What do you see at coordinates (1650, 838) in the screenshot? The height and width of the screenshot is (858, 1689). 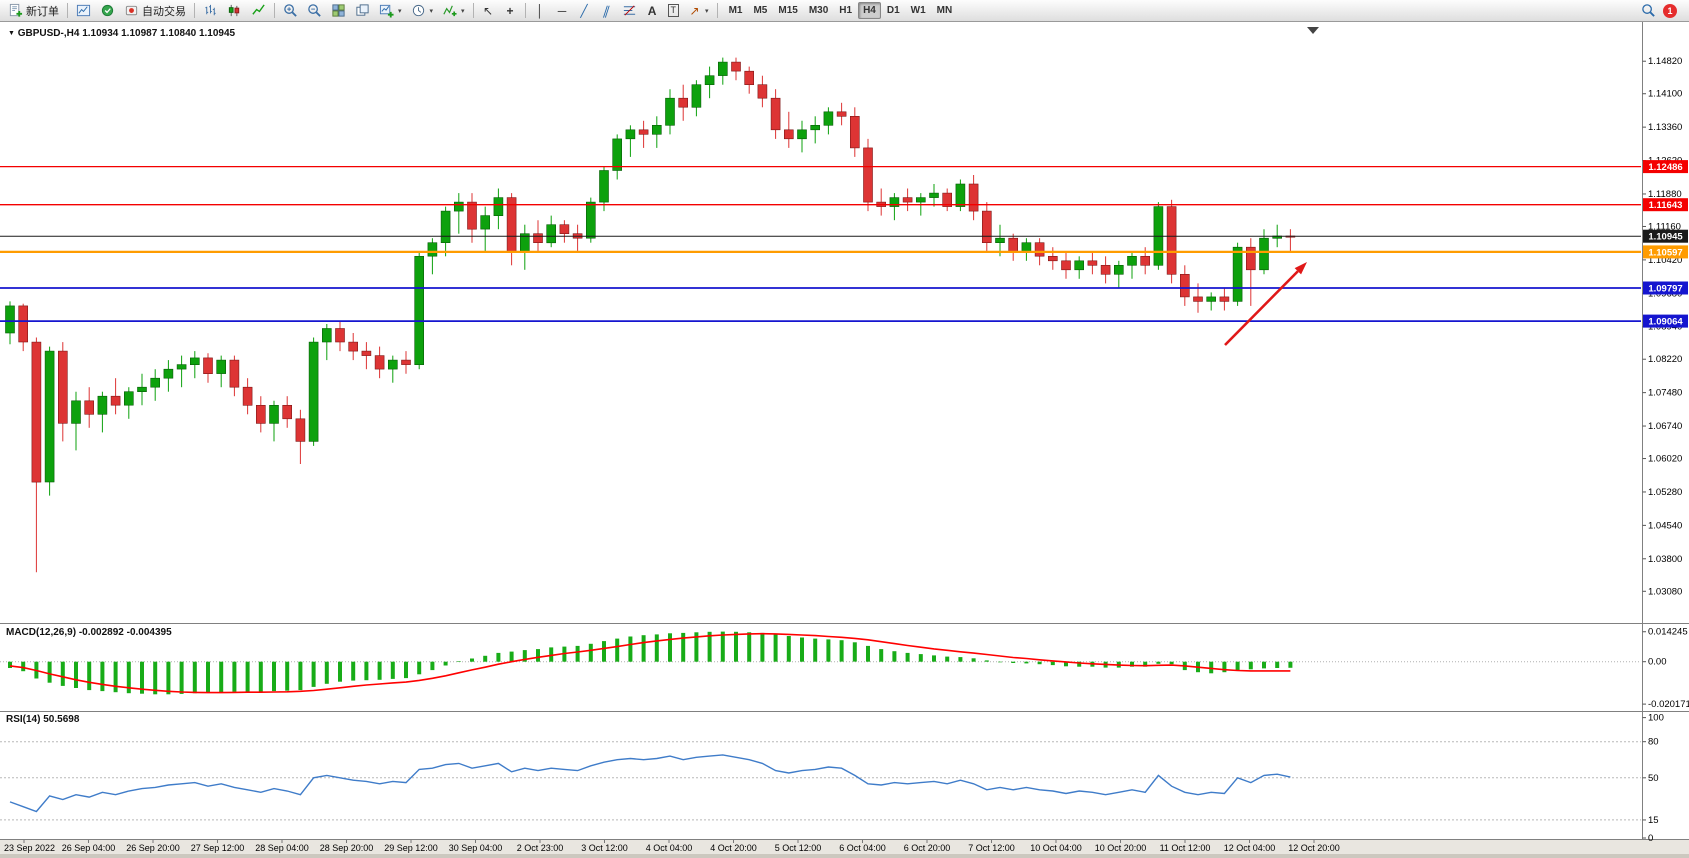 I see `rsi-tick-label: 0` at bounding box center [1650, 838].